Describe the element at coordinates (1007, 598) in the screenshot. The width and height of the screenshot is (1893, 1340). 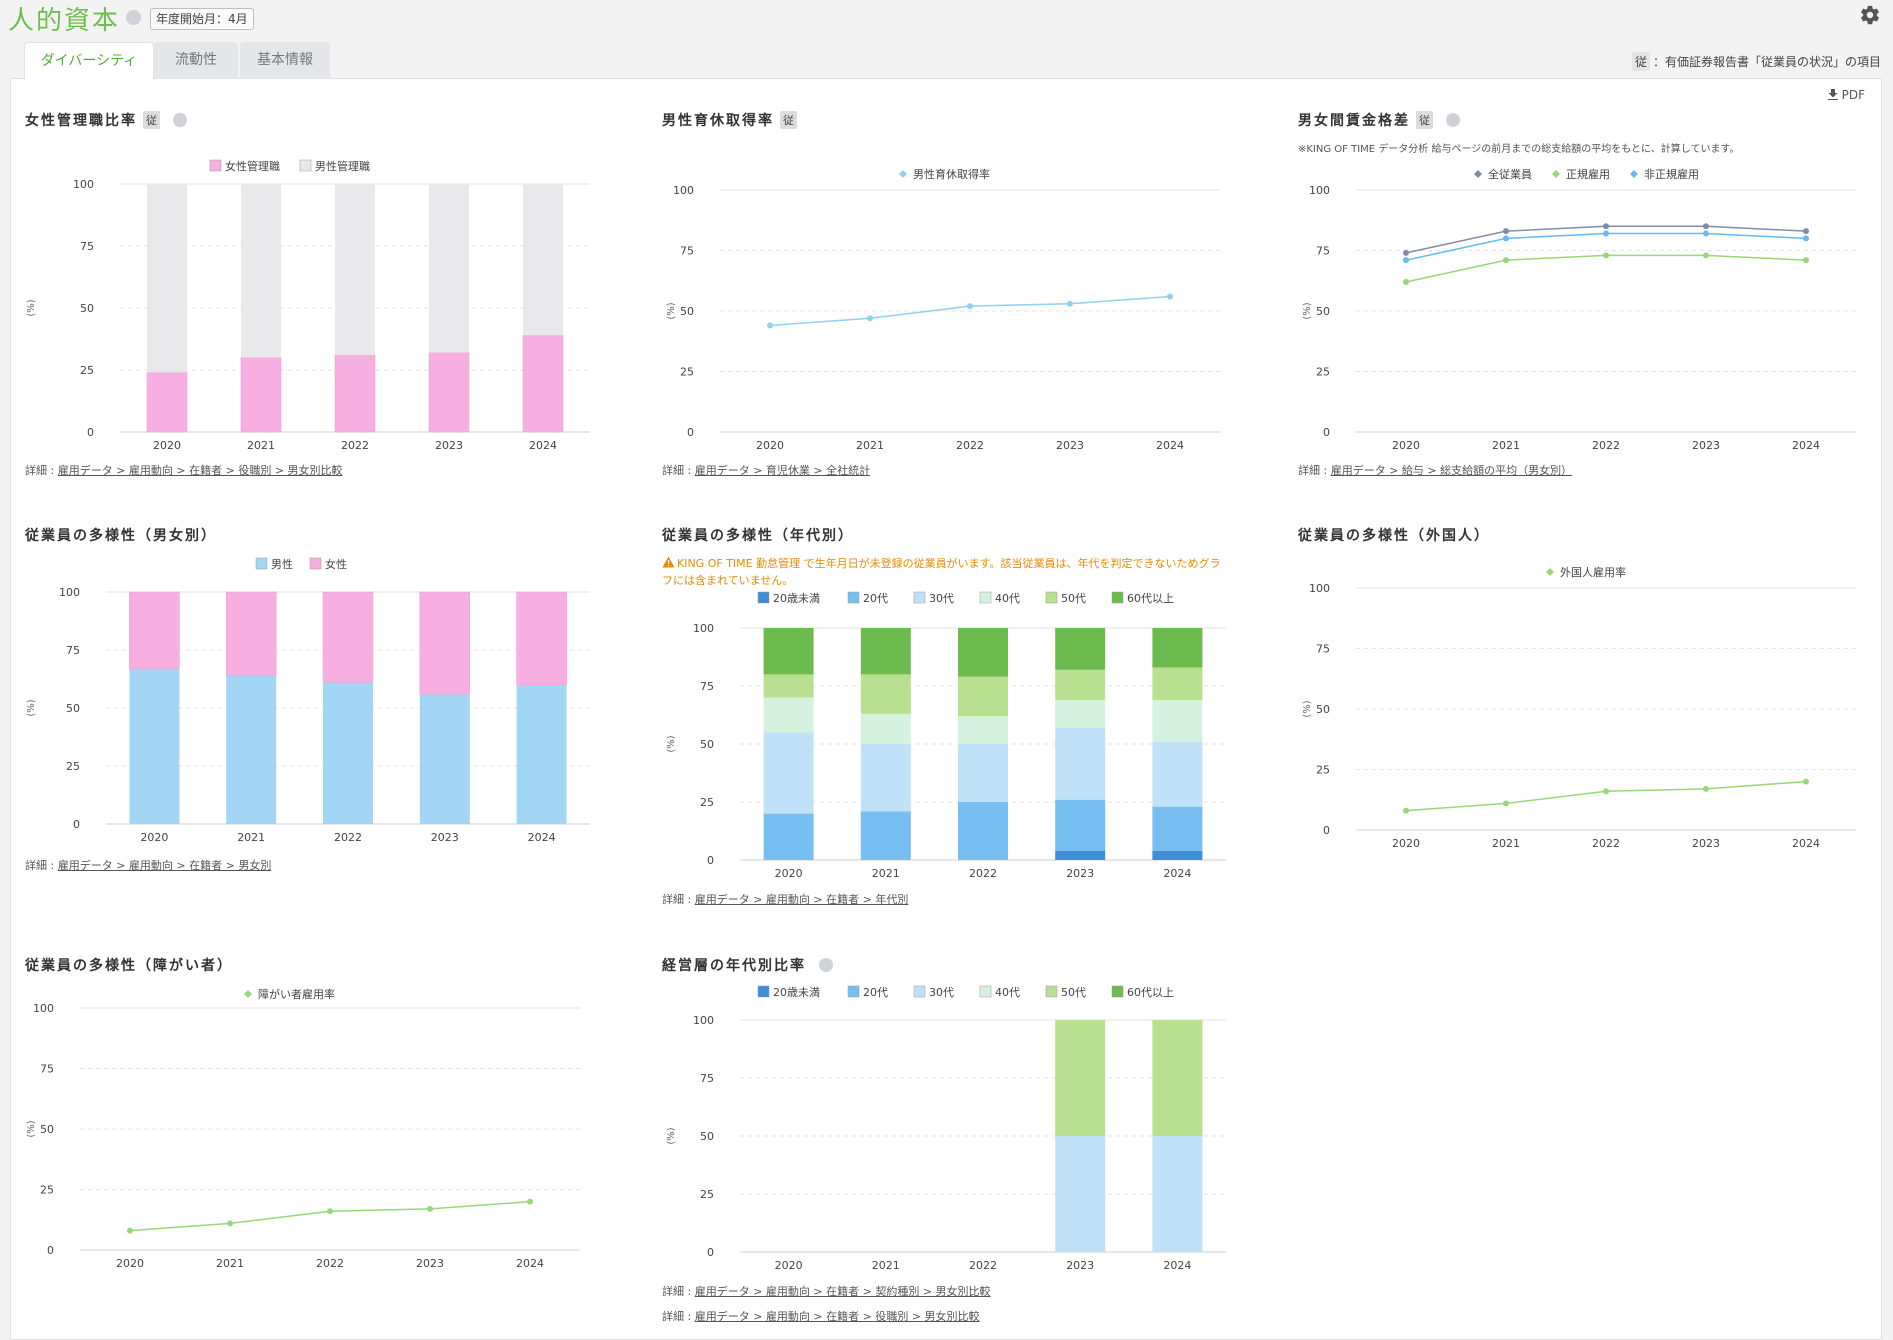
I see `legend-label: 40代` at that location.